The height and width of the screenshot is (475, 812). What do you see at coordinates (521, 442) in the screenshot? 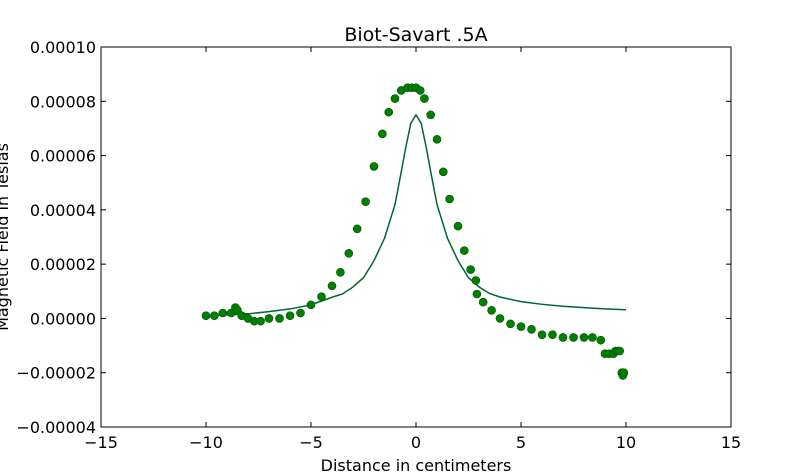
I see `x-tick-label: 5` at bounding box center [521, 442].